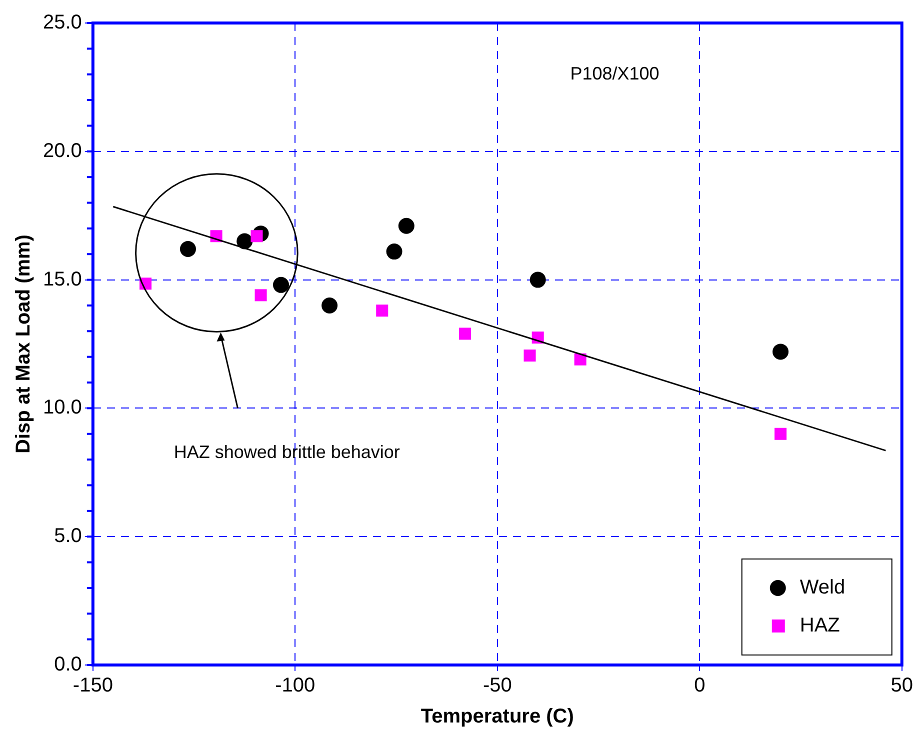 The width and height of the screenshot is (924, 741). What do you see at coordinates (62, 151) in the screenshot?
I see `y-tick-label: 20.0` at bounding box center [62, 151].